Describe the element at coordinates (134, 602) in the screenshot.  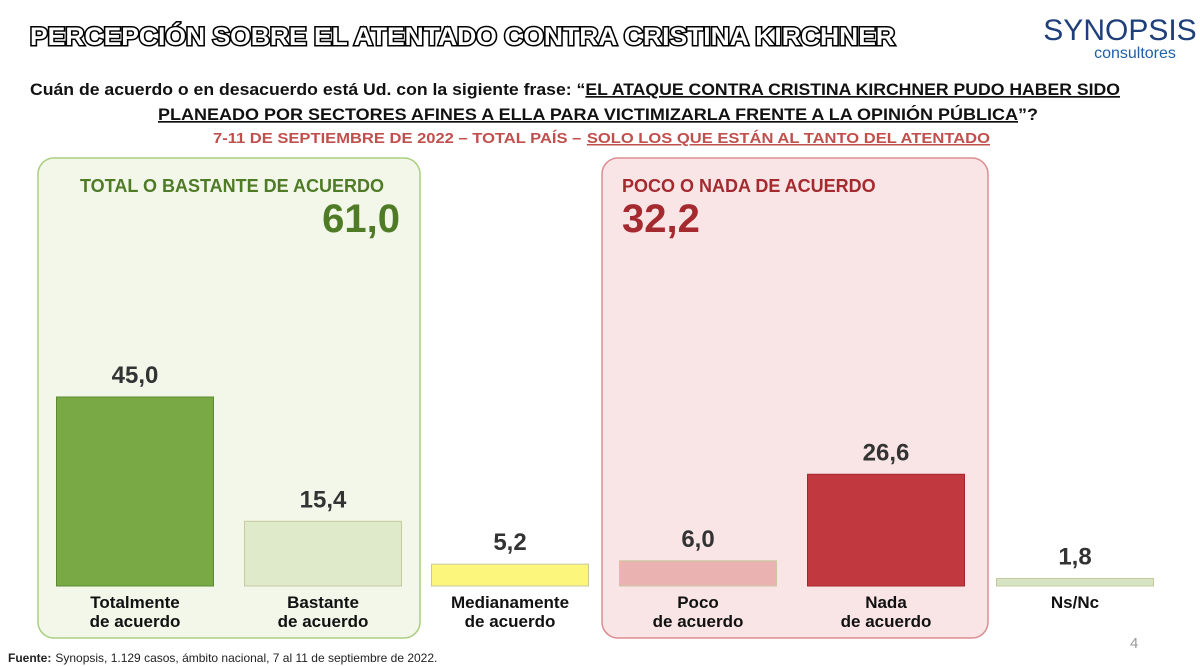
I see `category-label: Totalmente` at that location.